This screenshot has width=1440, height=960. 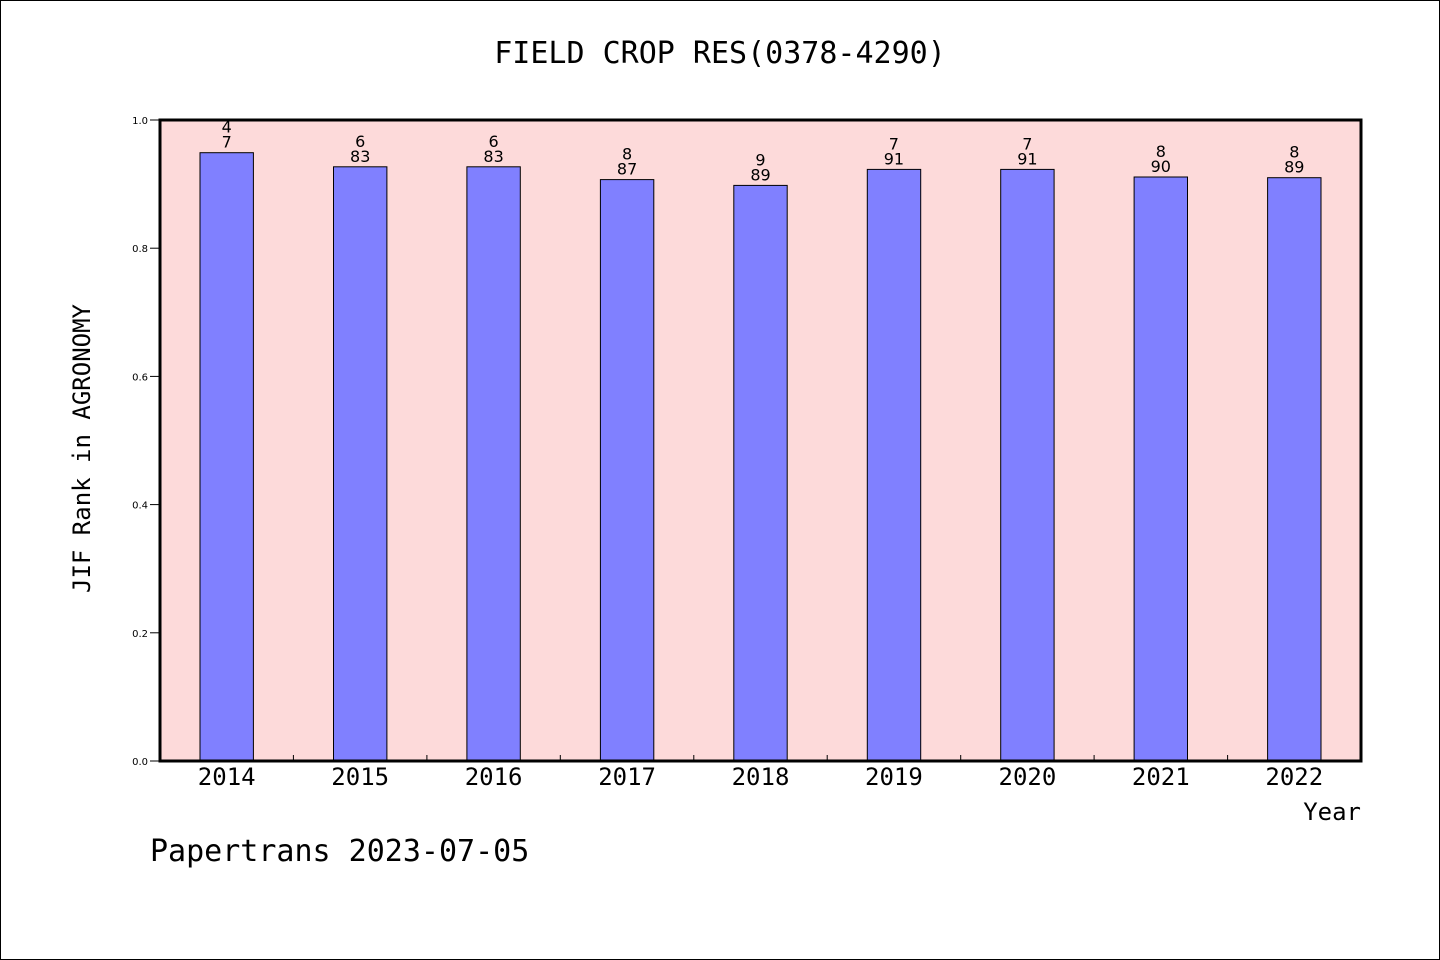 What do you see at coordinates (760, 159) in the screenshot?
I see `bar-rank-label: 9` at bounding box center [760, 159].